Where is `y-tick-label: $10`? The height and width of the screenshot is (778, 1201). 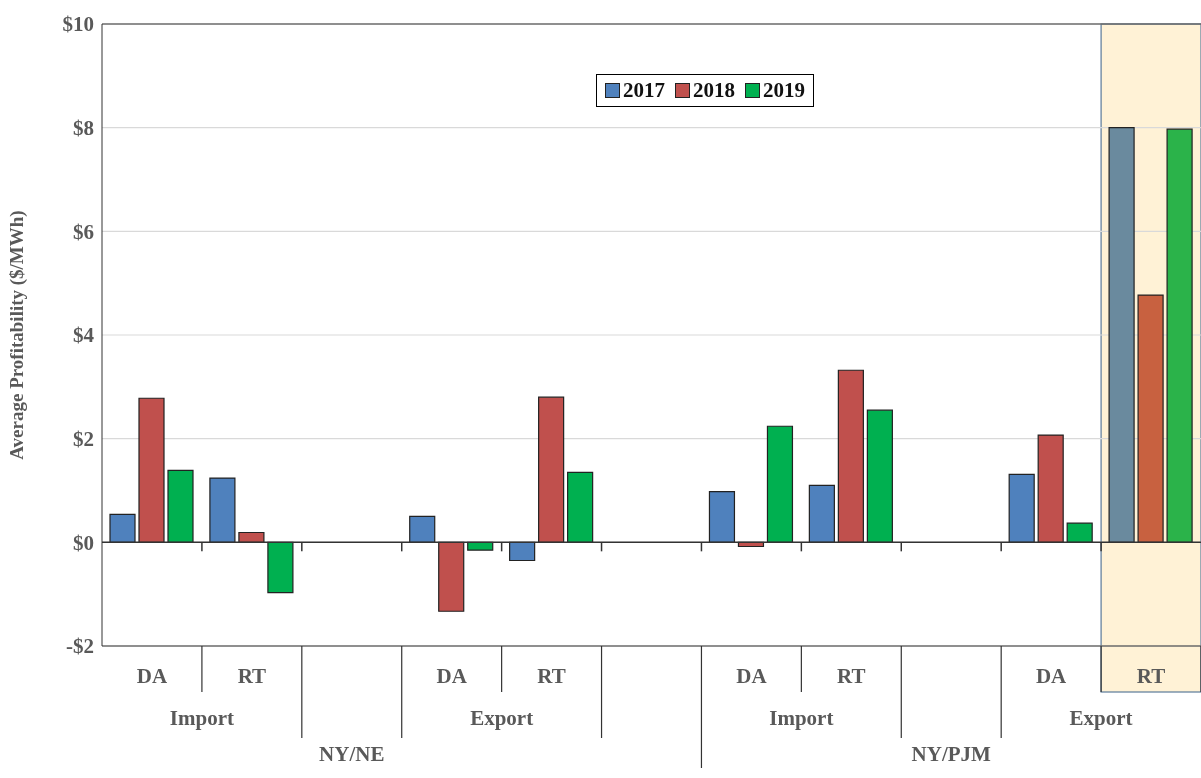
y-tick-label: $10 is located at coordinates (78, 24).